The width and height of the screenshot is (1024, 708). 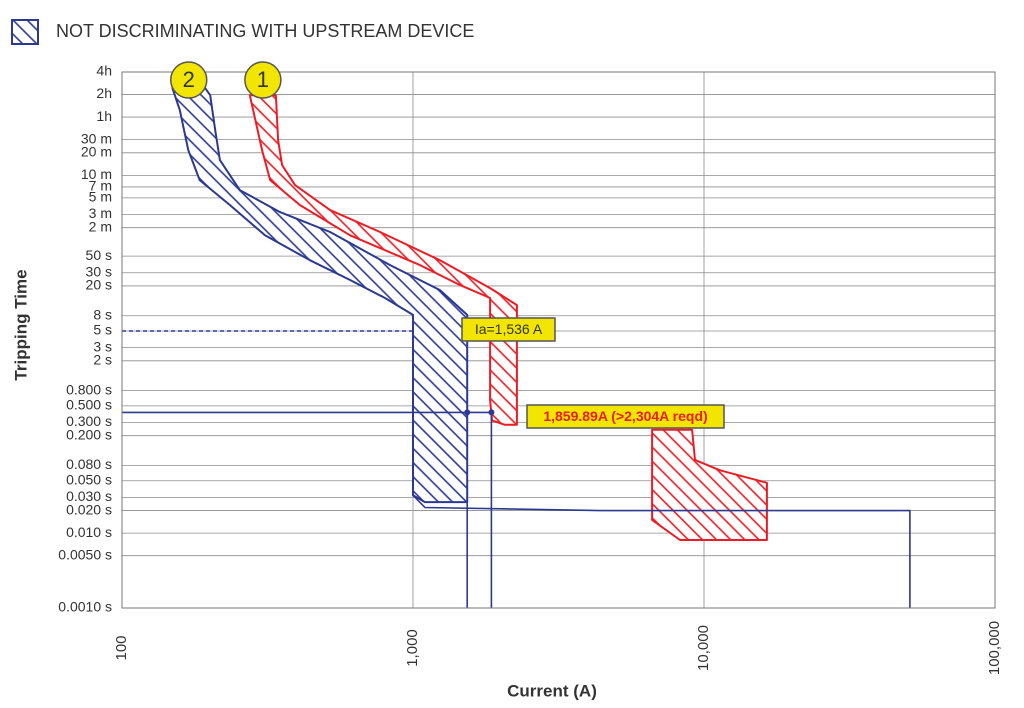 I want to click on y-tick-label: 30 s, so click(x=99, y=271).